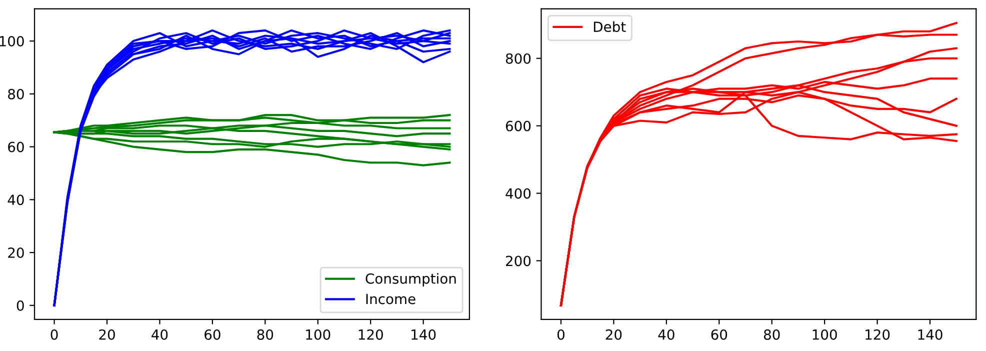  I want to click on legend-label: Income, so click(391, 299).